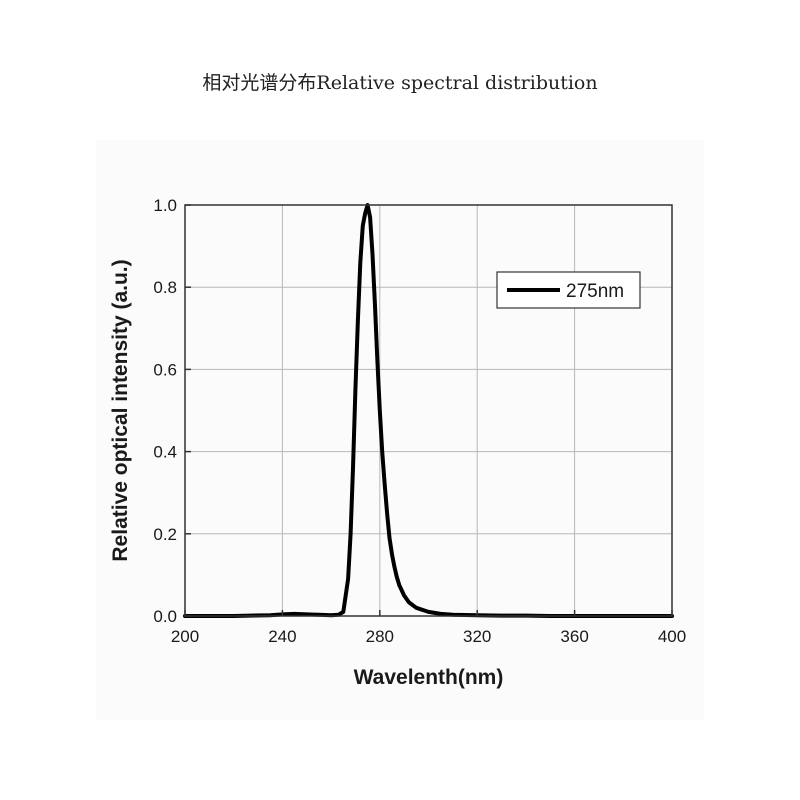 This screenshot has width=800, height=800. Describe the element at coordinates (428, 636) in the screenshot. I see `x-tick-labels: 200 240 280 320 360 400` at that location.